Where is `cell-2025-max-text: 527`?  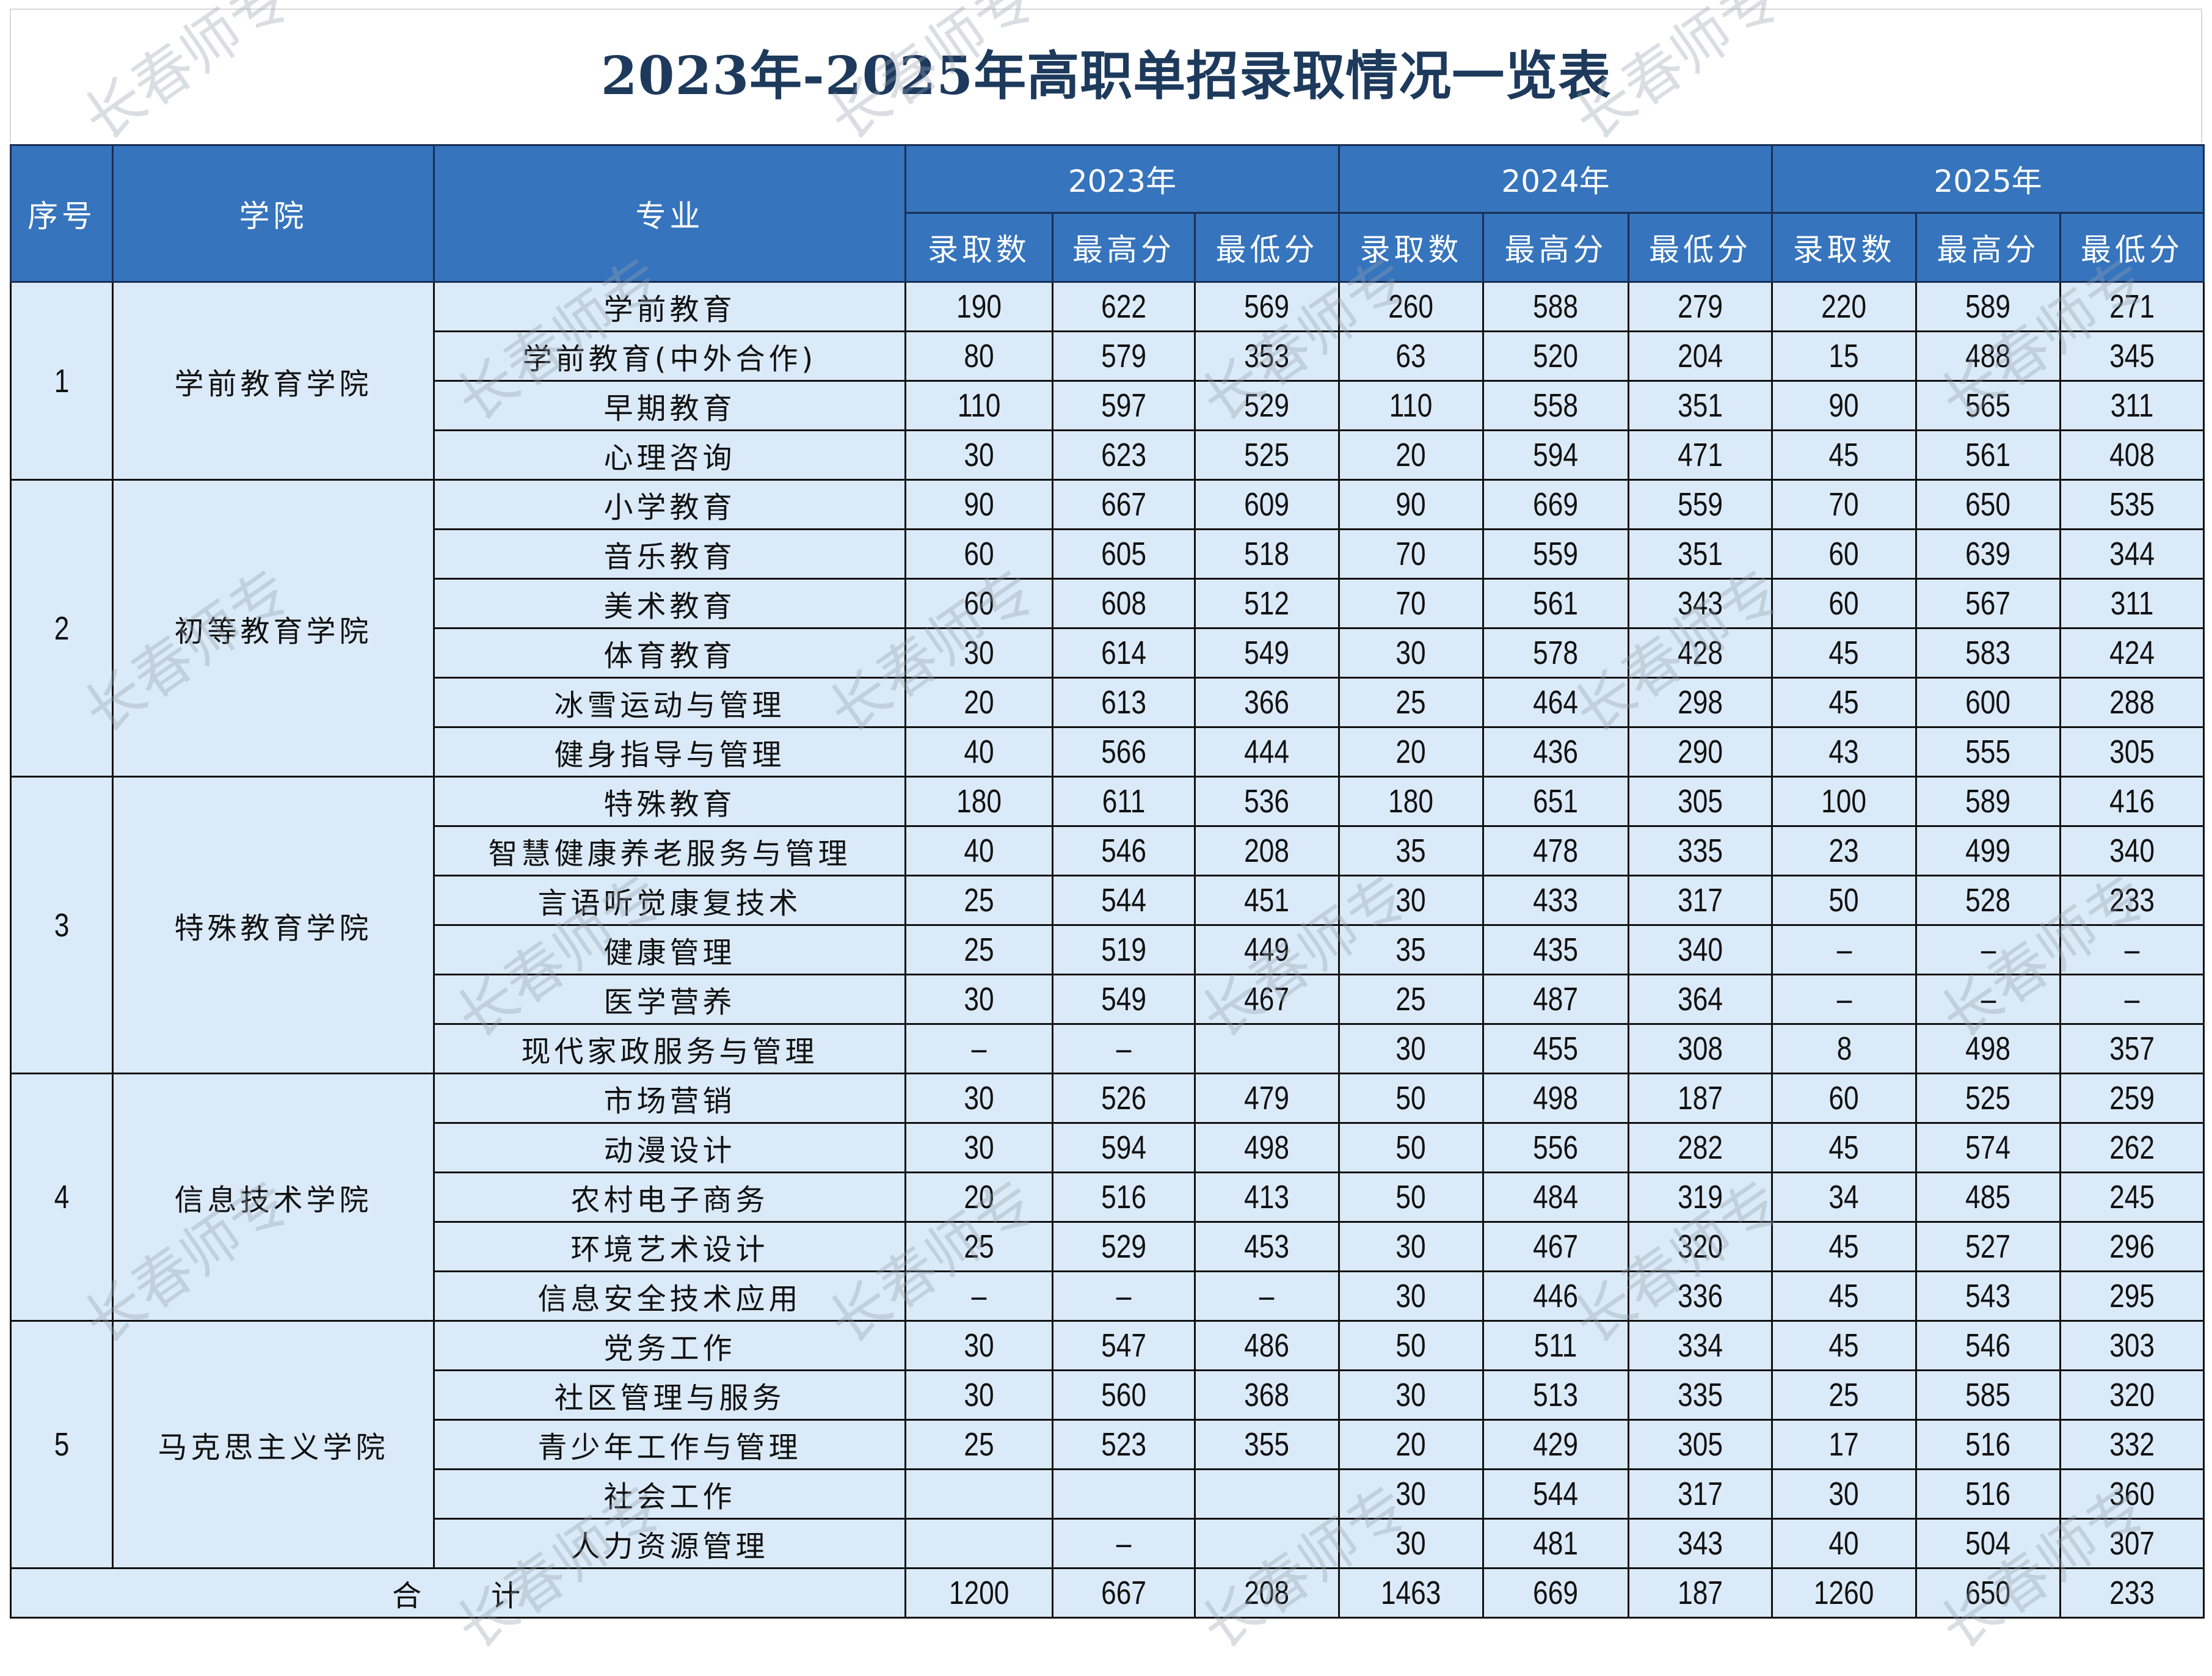
cell-2025-max-text: 527 is located at coordinates (1988, 1246).